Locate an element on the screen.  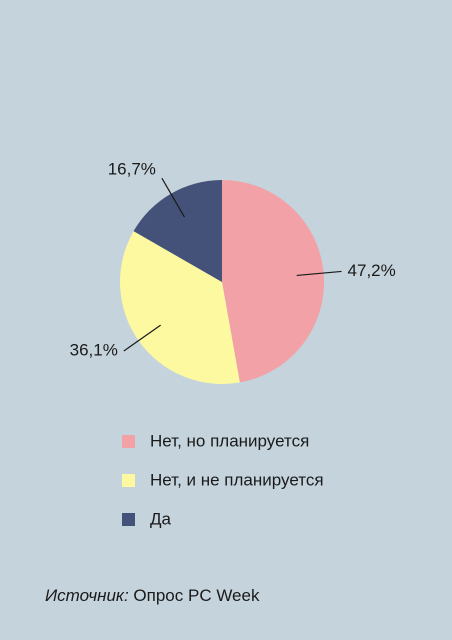
source: Источник: Опрос PC Week is located at coordinates (152, 595).